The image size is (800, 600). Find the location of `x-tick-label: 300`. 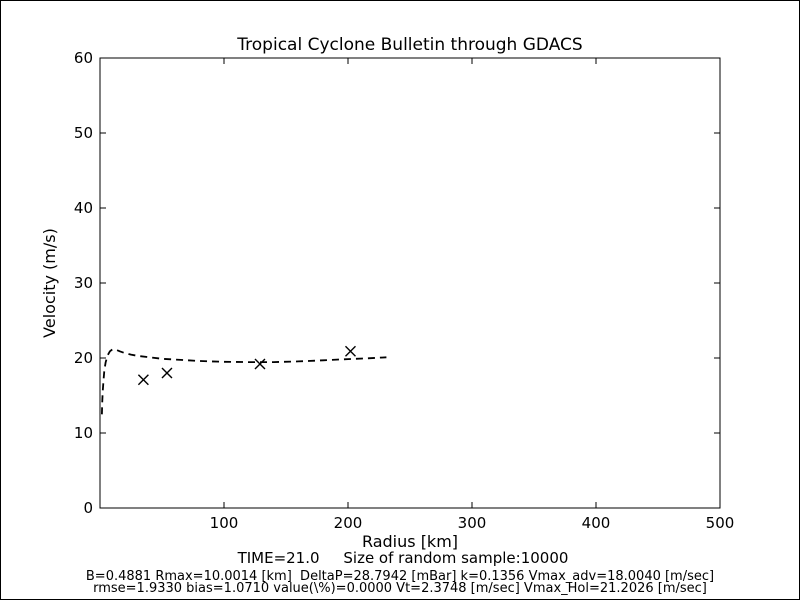

x-tick-label: 300 is located at coordinates (472, 523).